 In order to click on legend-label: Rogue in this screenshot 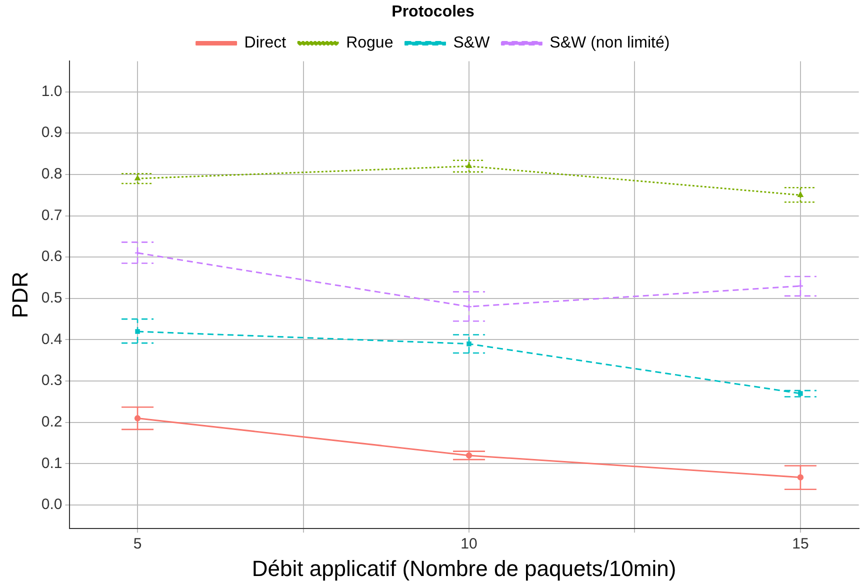, I will do `click(370, 43)`.